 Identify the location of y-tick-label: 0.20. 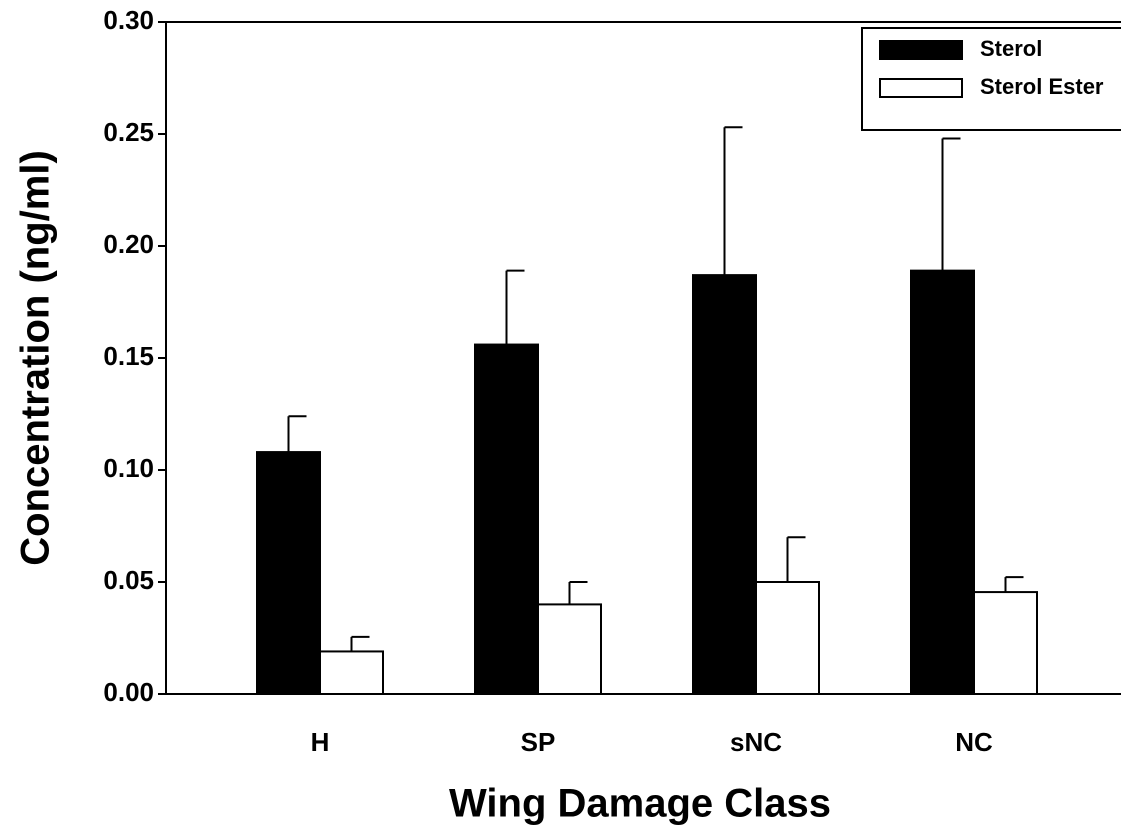
(128, 244).